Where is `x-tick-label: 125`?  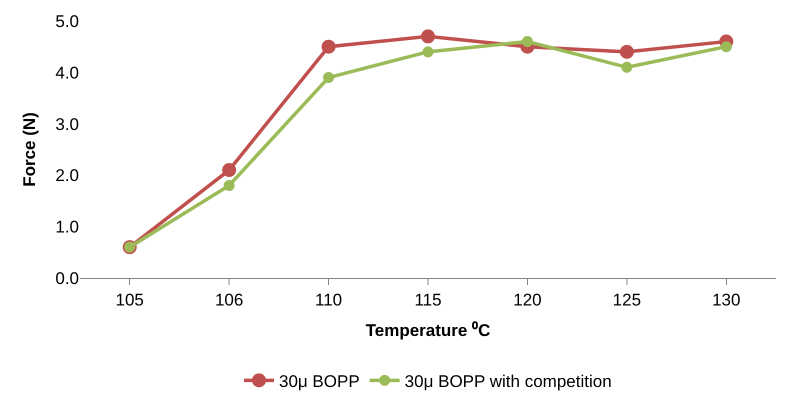
x-tick-label: 125 is located at coordinates (627, 300).